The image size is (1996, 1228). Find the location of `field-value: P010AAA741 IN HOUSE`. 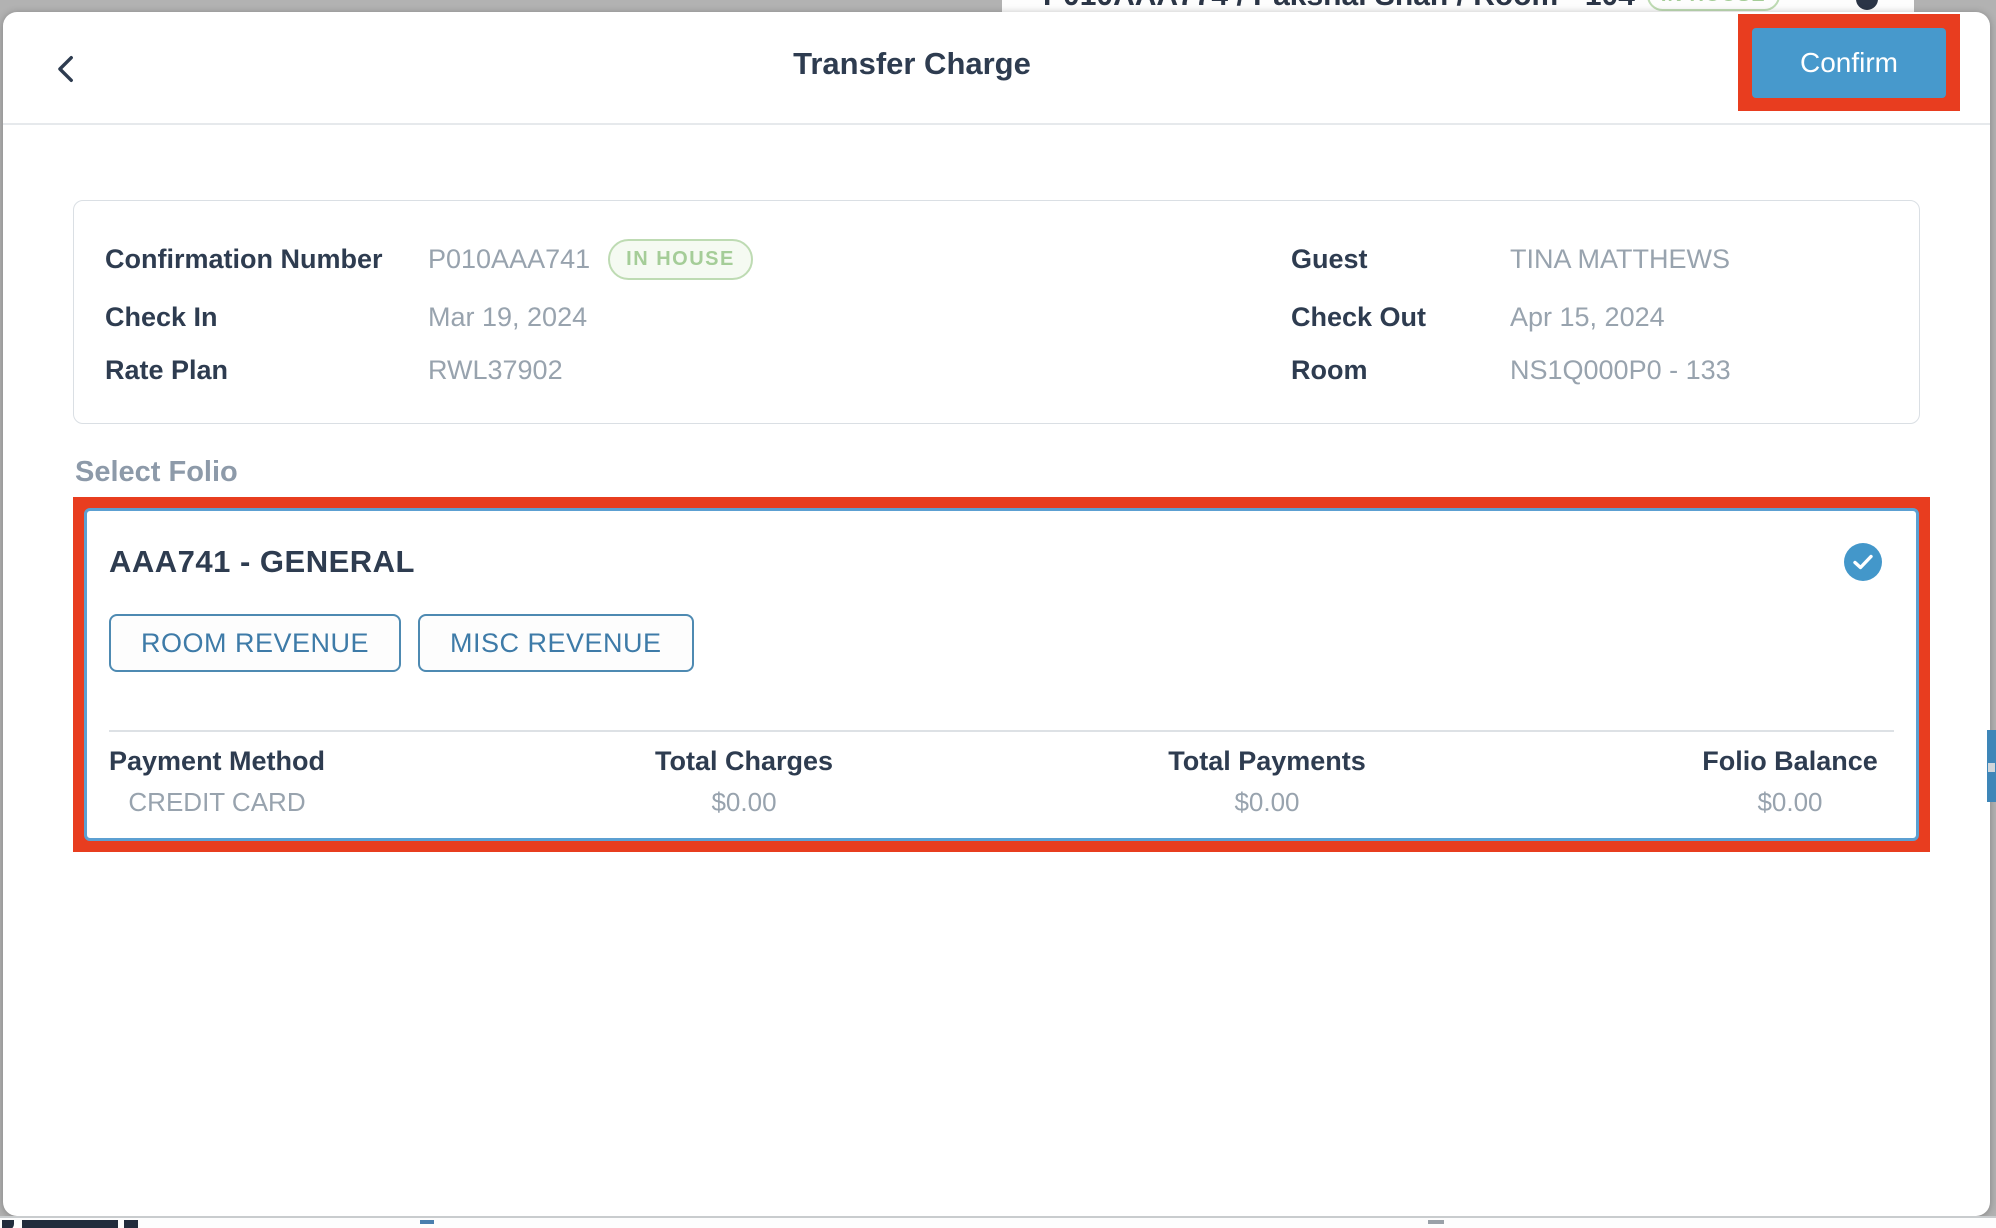

field-value: P010AAA741 IN HOUSE is located at coordinates (859, 259).